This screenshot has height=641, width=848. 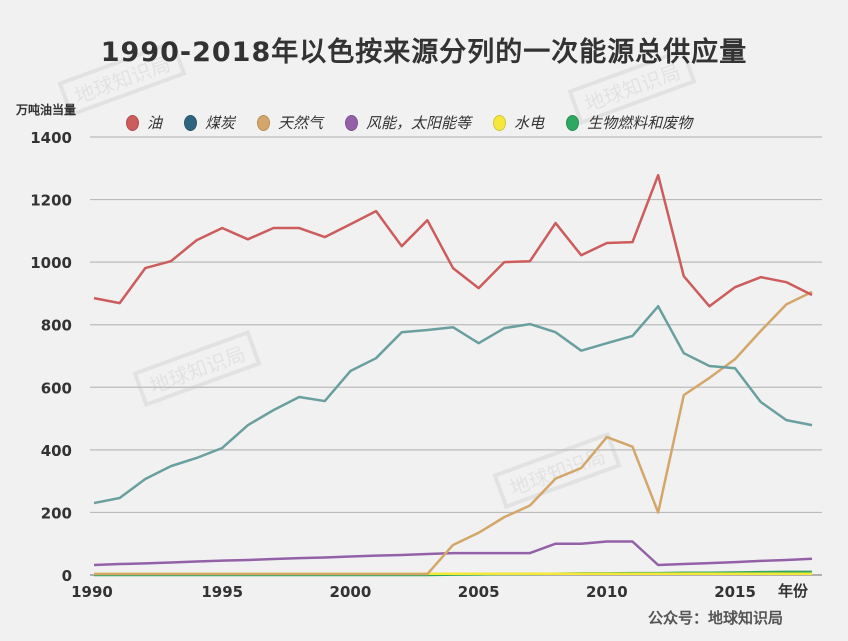 I want to click on x-tick-label: 2010, so click(x=607, y=592).